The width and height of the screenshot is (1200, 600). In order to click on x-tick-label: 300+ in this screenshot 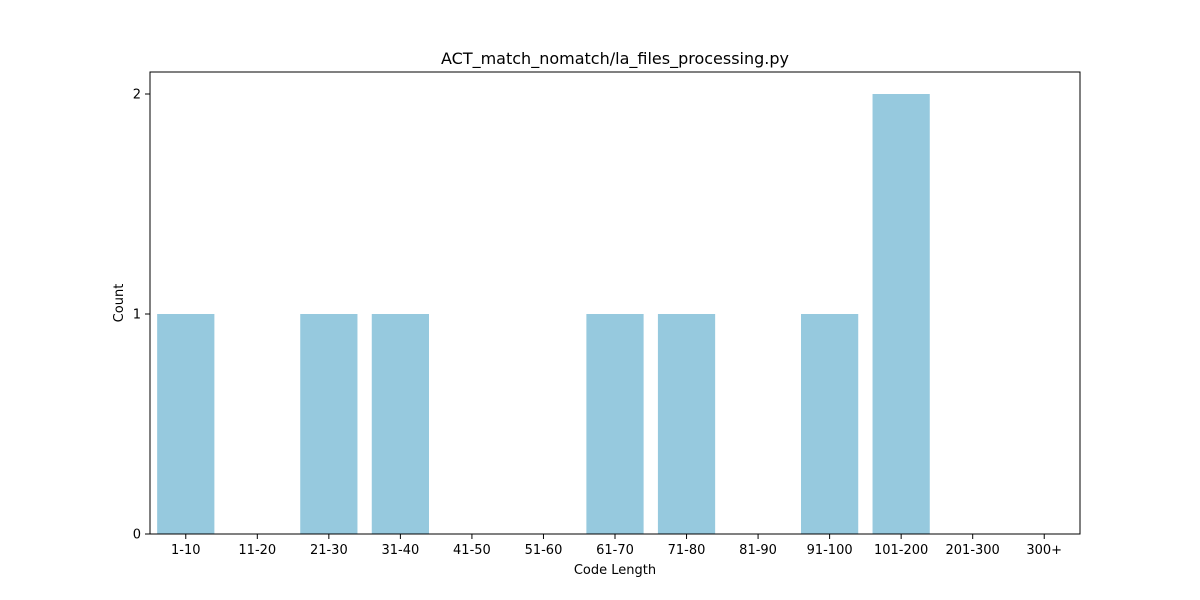, I will do `click(1044, 550)`.